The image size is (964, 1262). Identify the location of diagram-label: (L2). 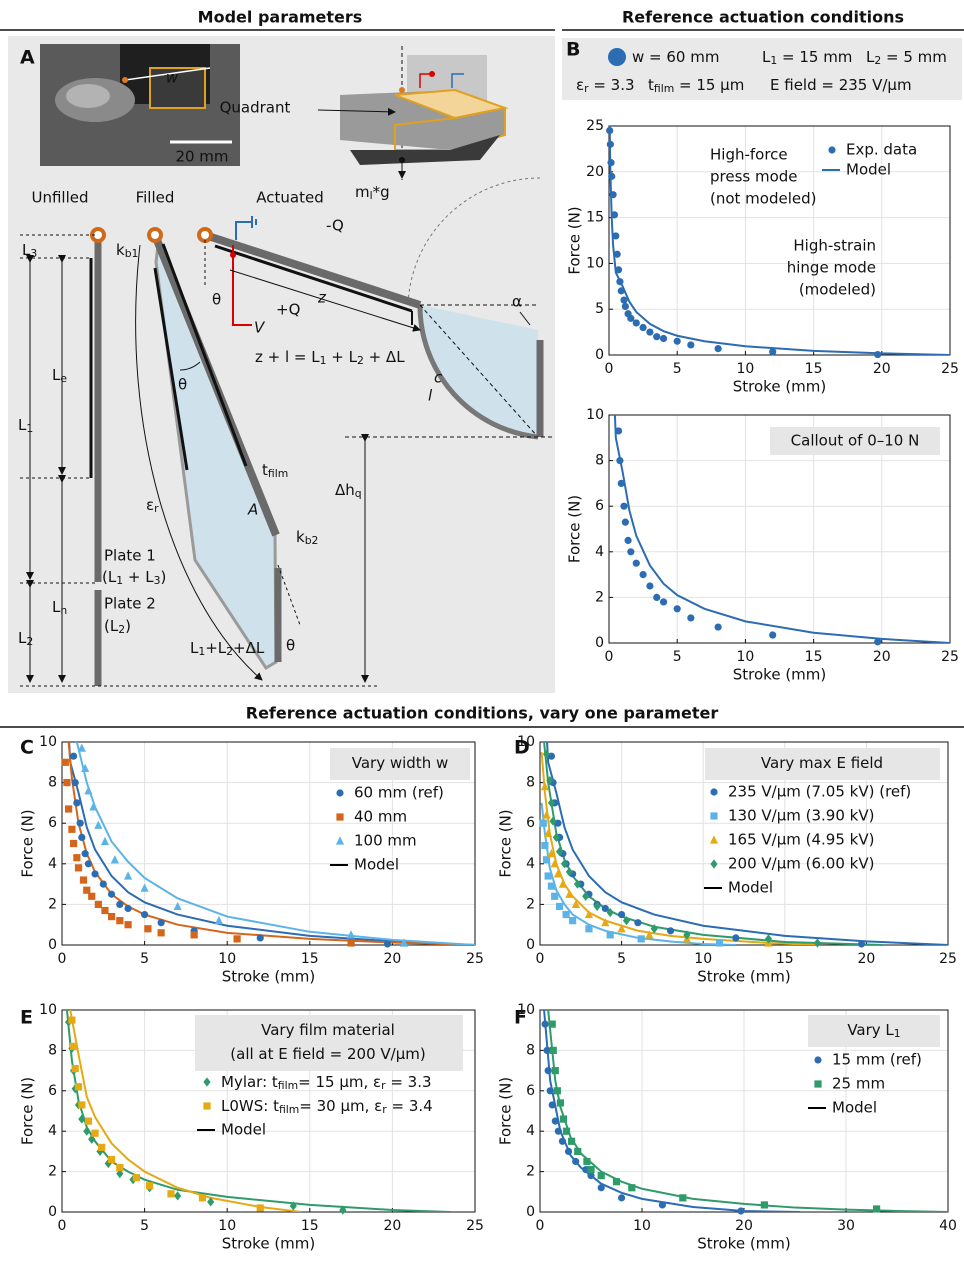
(117, 627).